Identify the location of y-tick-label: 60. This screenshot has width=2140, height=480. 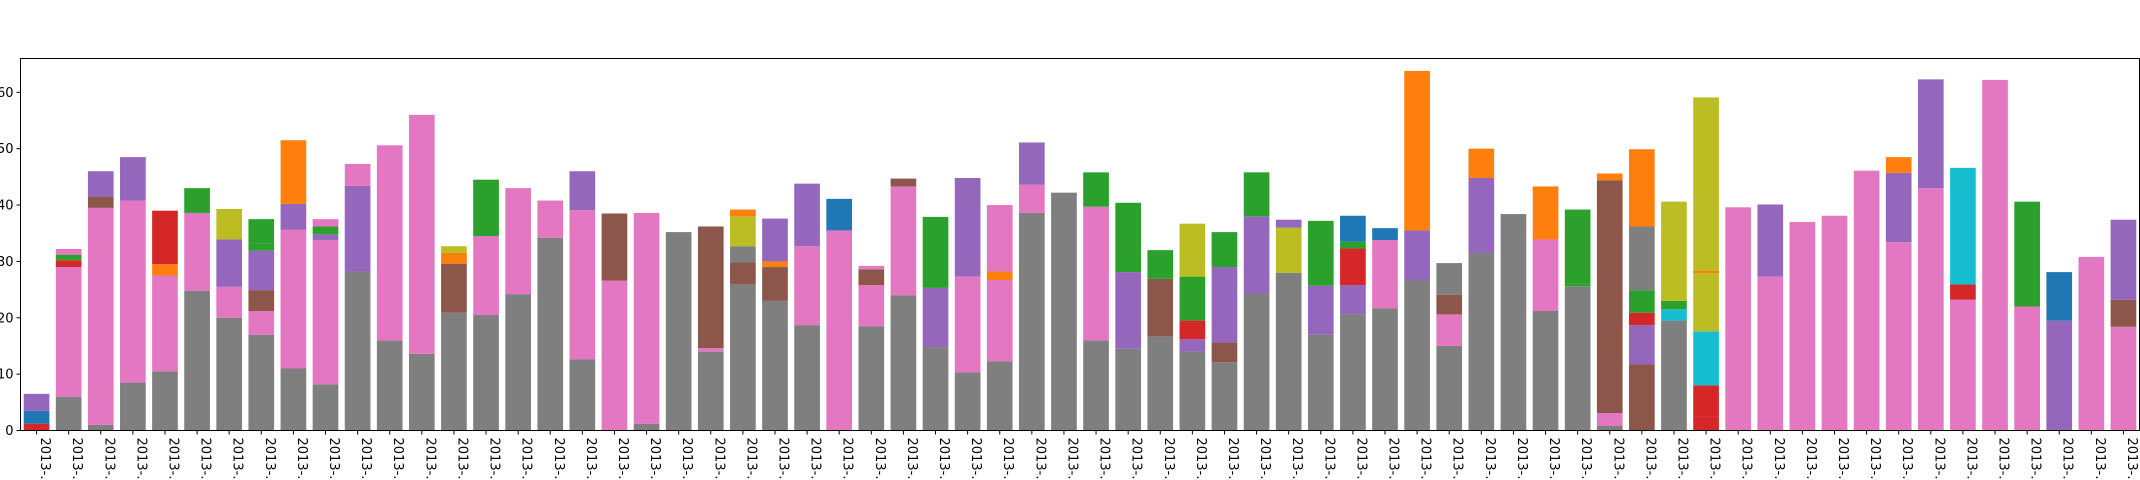
(7, 93).